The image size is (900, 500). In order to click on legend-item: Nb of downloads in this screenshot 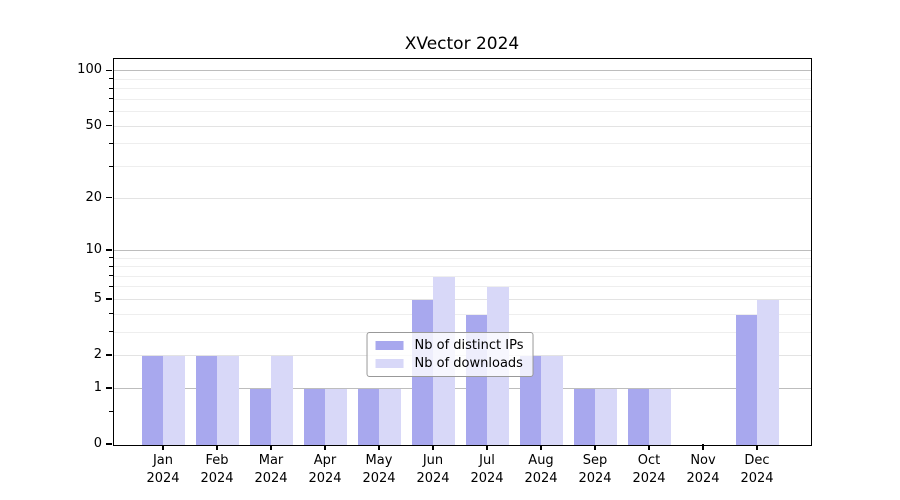, I will do `click(449, 363)`.